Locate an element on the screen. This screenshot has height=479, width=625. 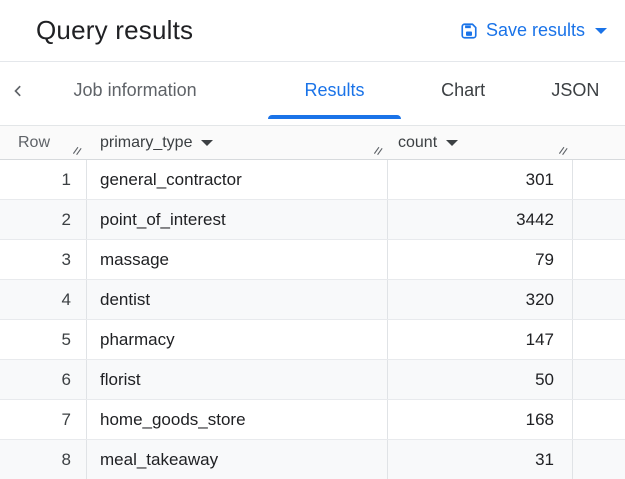
table-row: 7 home_goods_store 168 is located at coordinates (312, 420).